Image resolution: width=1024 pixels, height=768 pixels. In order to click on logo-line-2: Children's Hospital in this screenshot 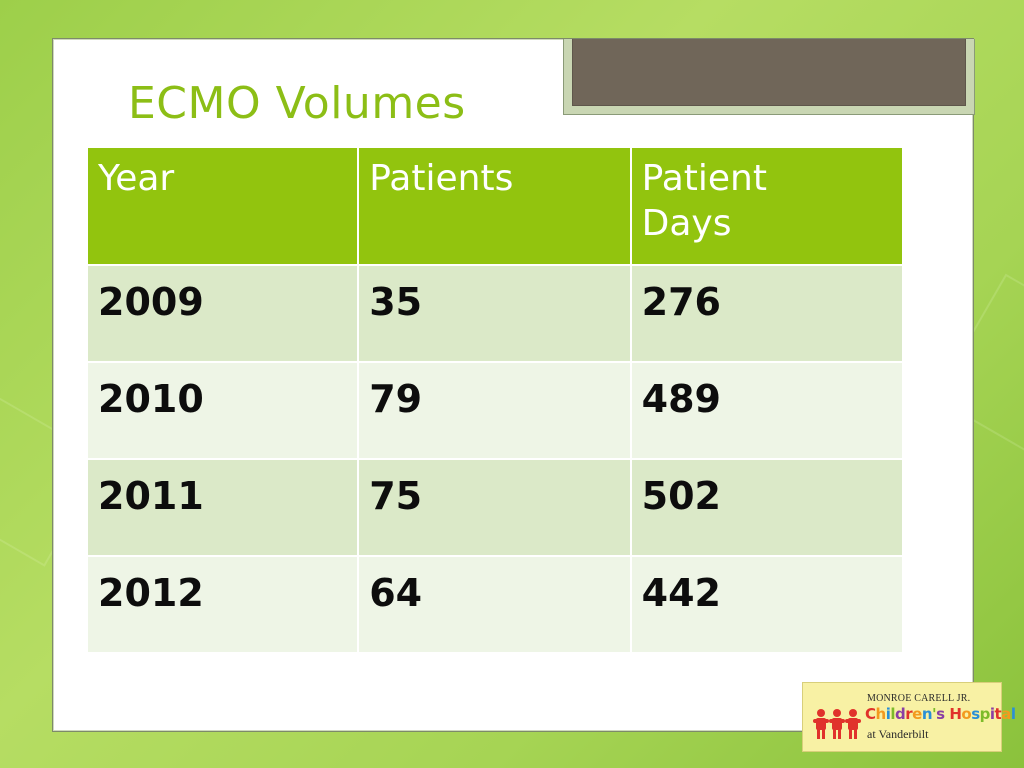, I will do `click(940, 714)`.